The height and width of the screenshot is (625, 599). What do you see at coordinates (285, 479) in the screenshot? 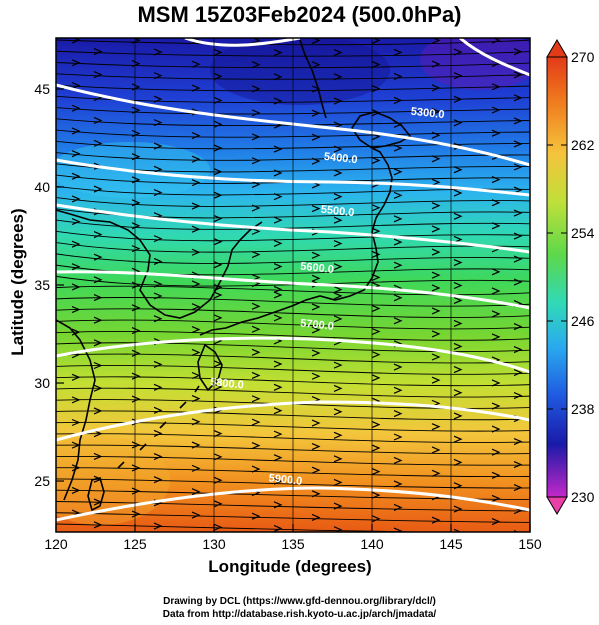
I see `contour-label: 5900.0` at bounding box center [285, 479].